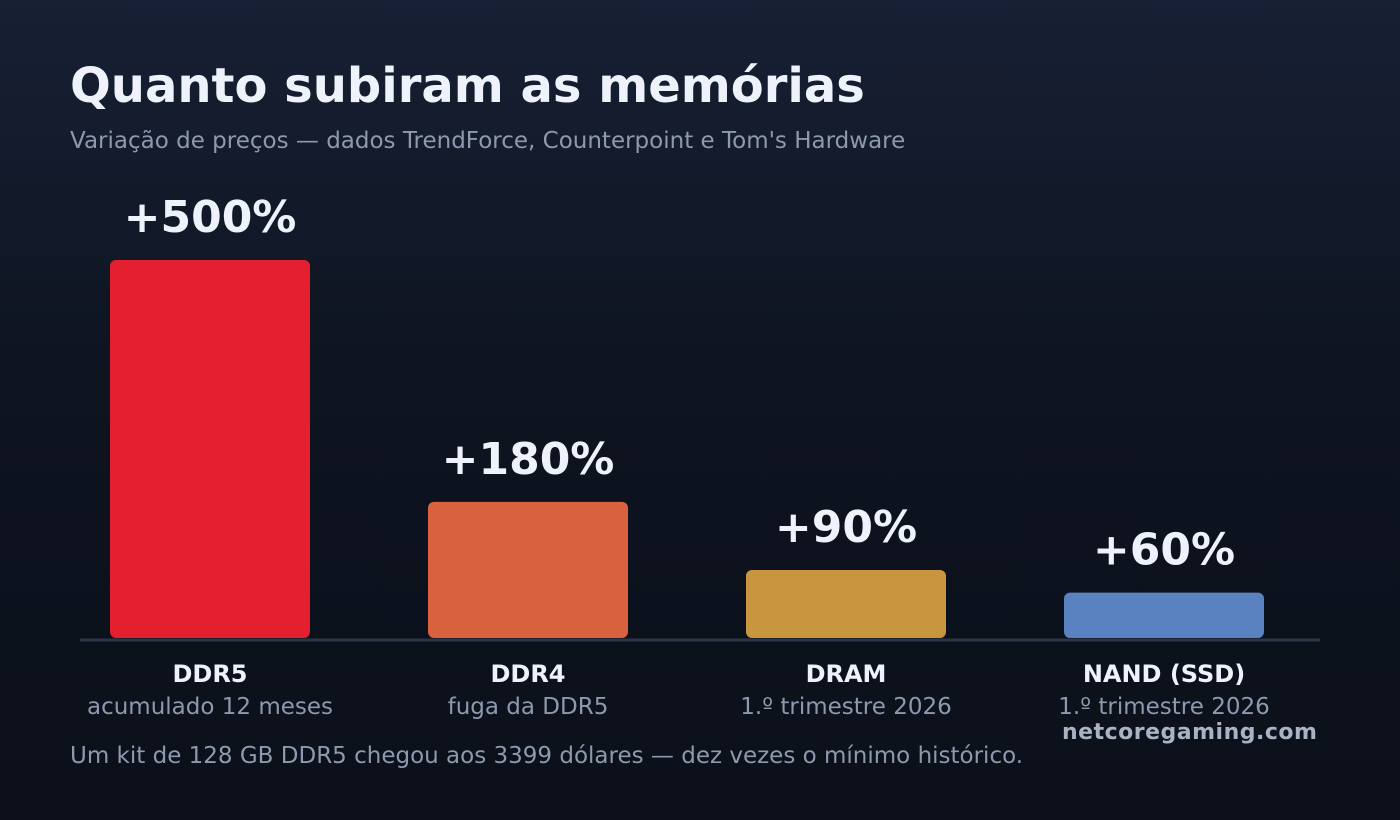  Describe the element at coordinates (845, 707) in the screenshot. I see `category-sublabel-3: 1.º trimestre 2026` at that location.